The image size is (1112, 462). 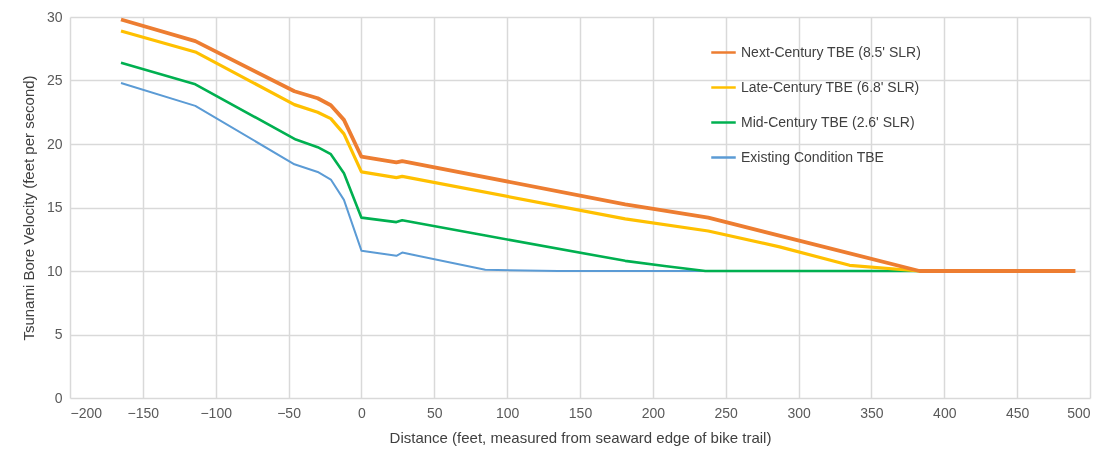 What do you see at coordinates (54, 80) in the screenshot?
I see `y-tick-label: 25` at bounding box center [54, 80].